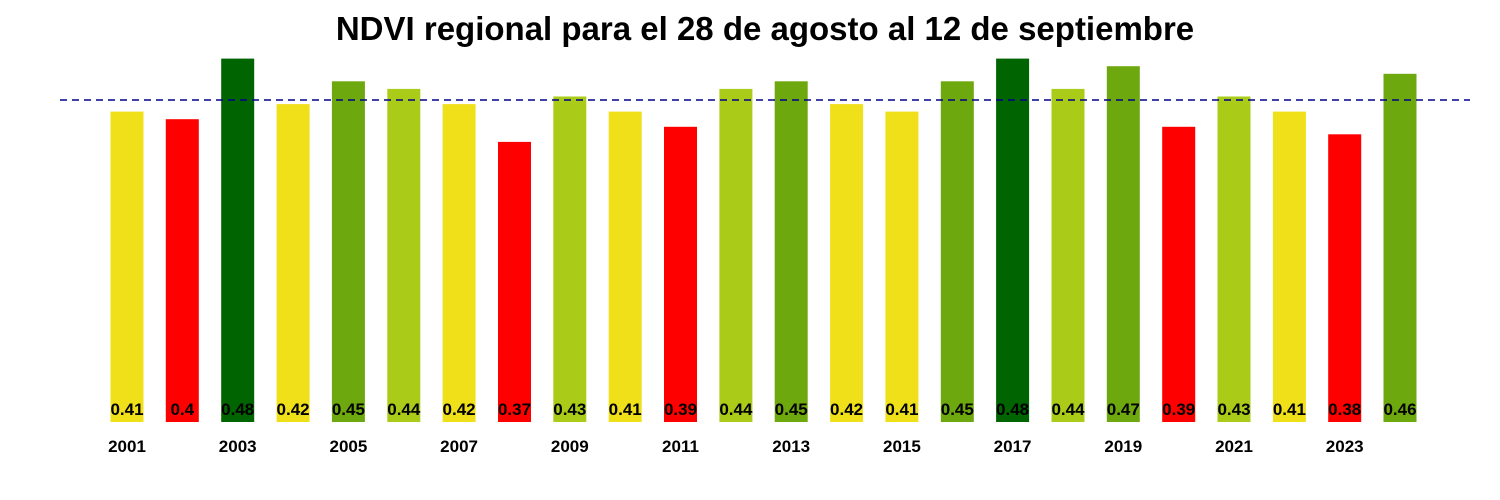  Describe the element at coordinates (1234, 446) in the screenshot. I see `x-tick-label-2021: 2021` at that location.